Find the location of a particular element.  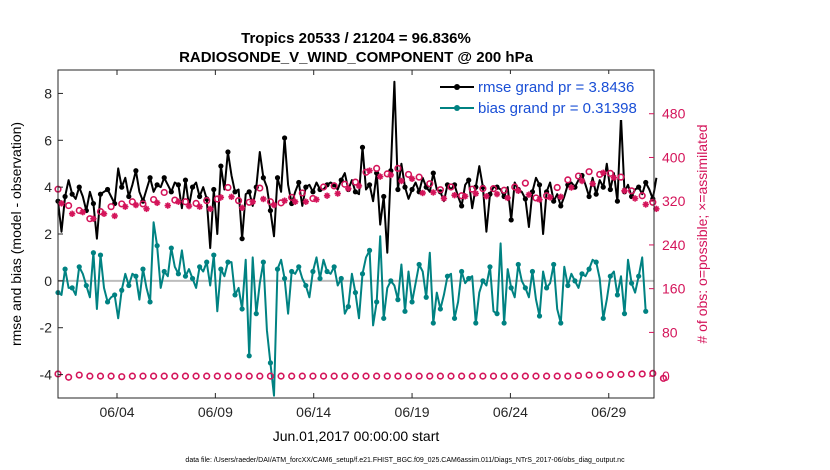

y-tick-label-left: -4 is located at coordinates (46, 375).